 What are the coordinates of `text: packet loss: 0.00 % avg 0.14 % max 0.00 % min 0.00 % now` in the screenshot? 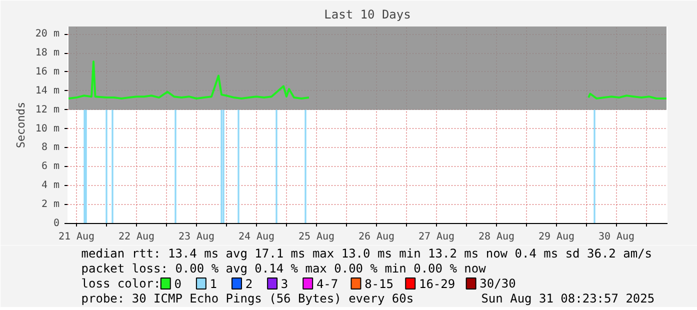 It's located at (284, 269).